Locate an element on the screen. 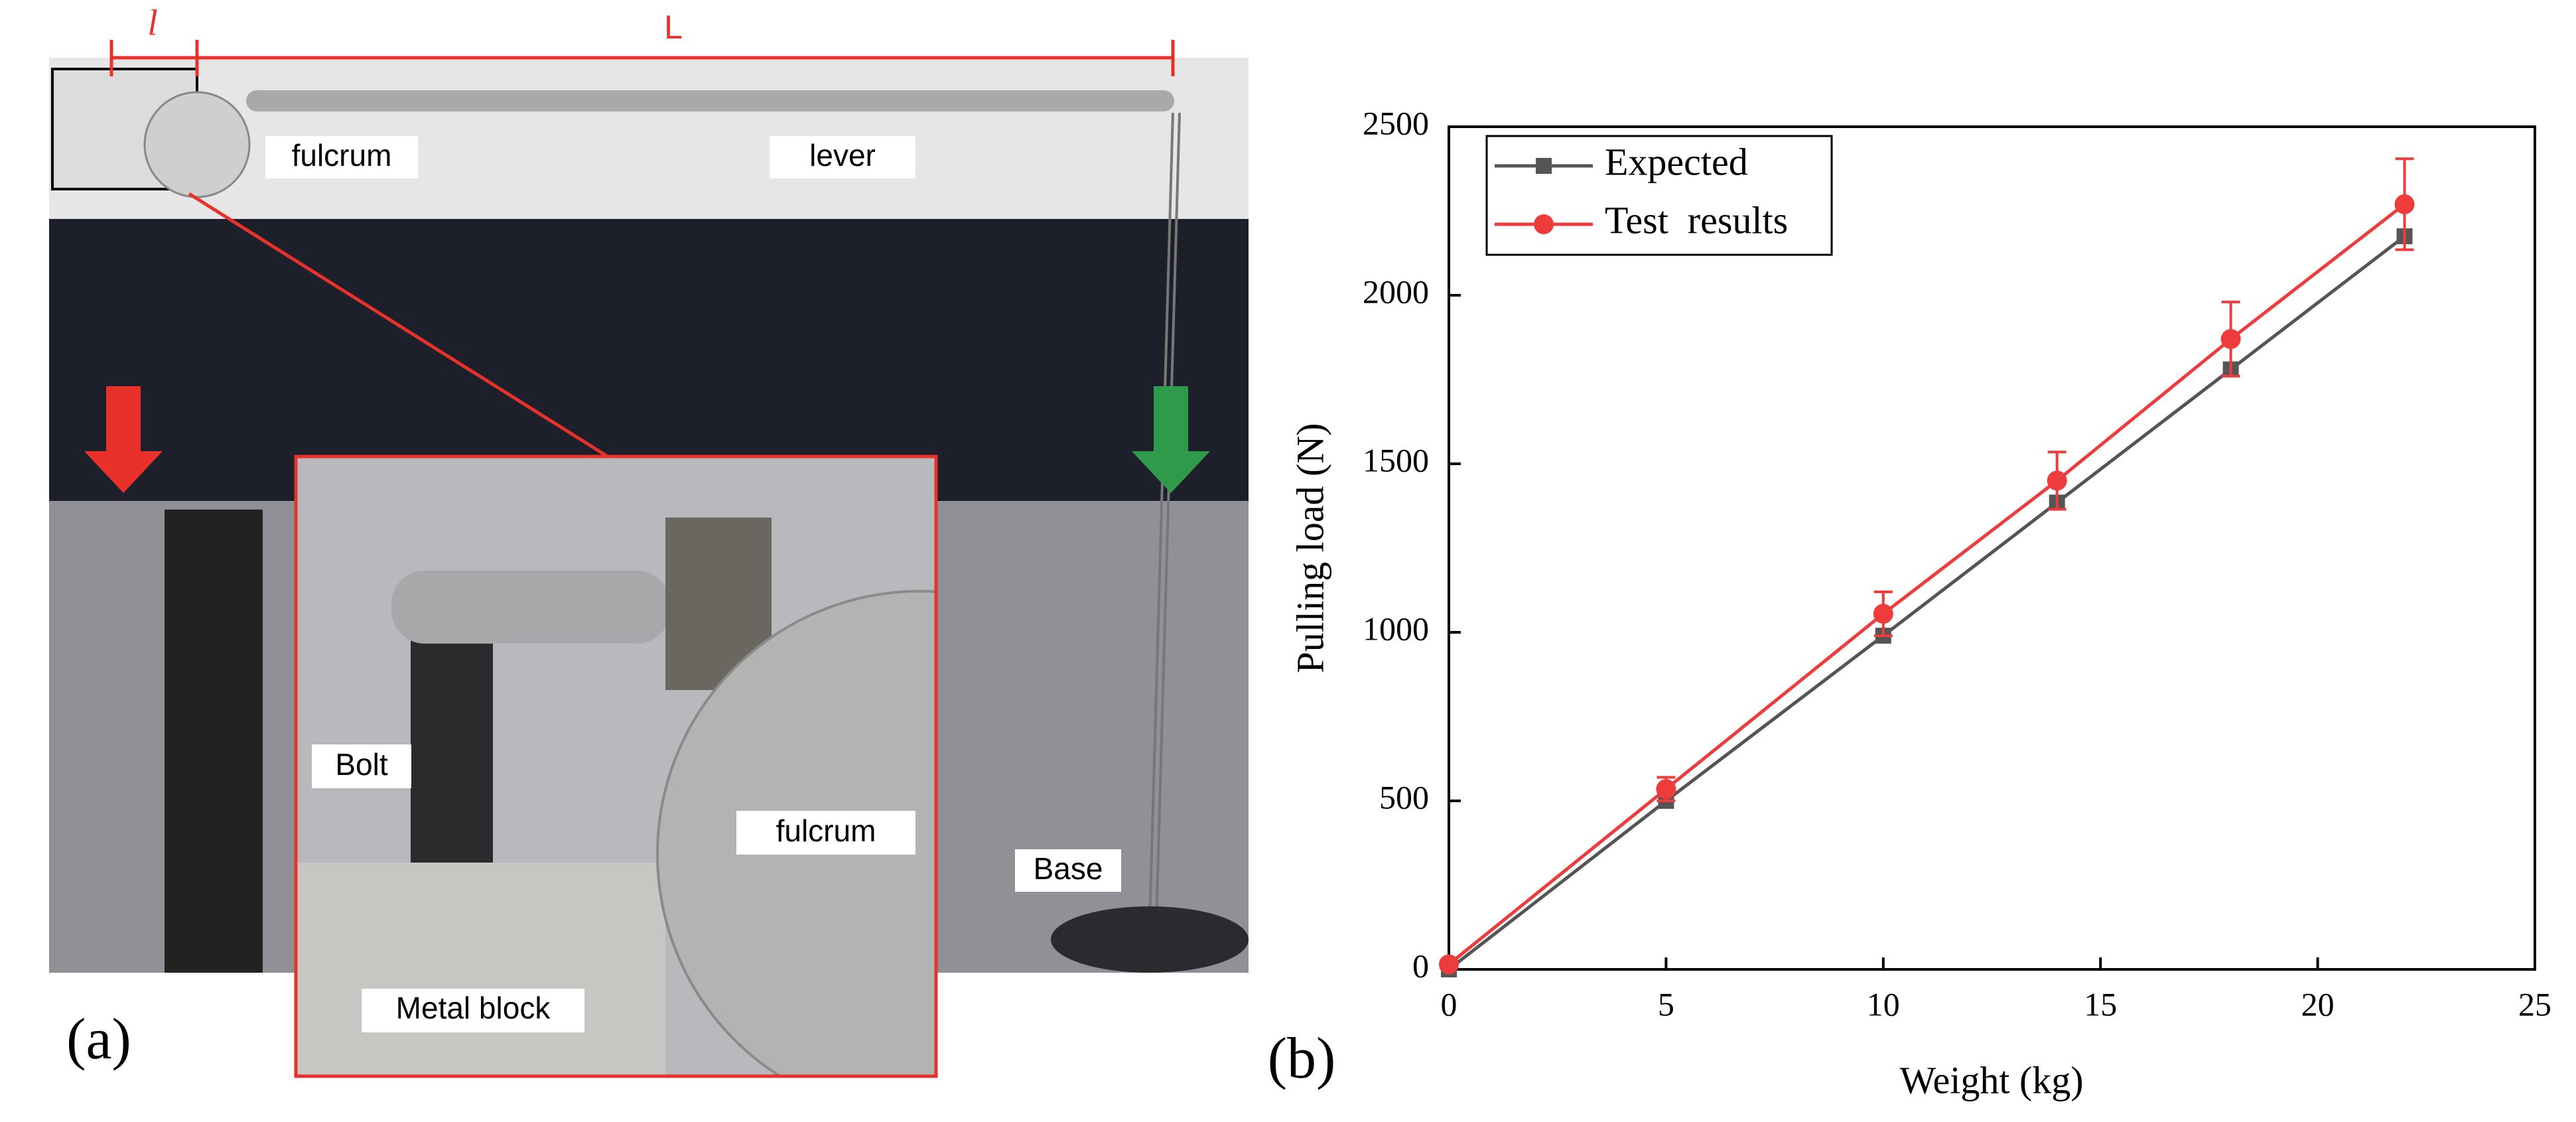 The image size is (2576, 1122). base-disk is located at coordinates (1150, 939).